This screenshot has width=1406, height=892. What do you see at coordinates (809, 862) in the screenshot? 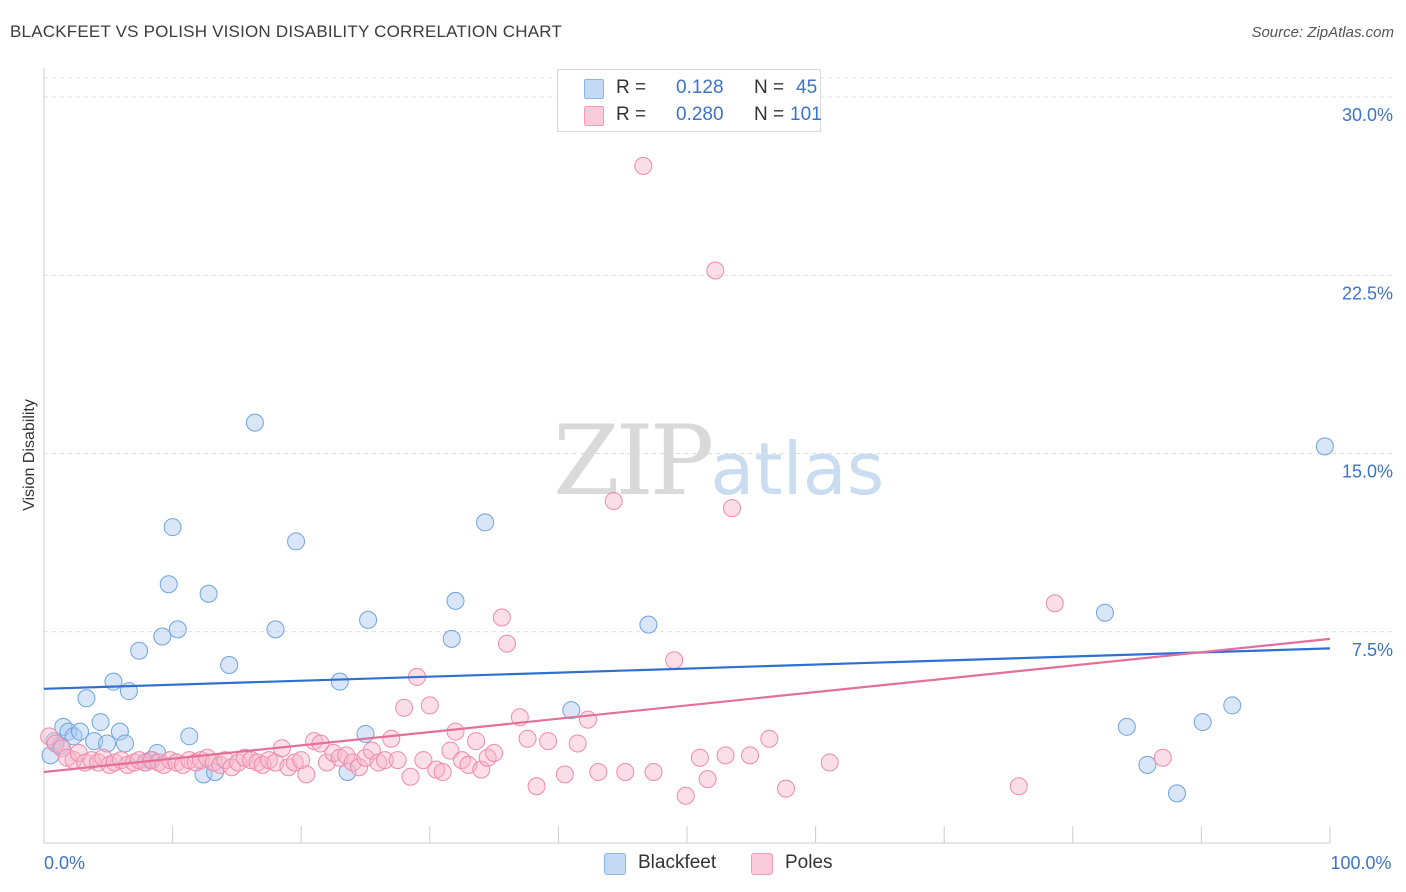
I see `bottom-legend-label-poles: Poles` at bounding box center [809, 862].